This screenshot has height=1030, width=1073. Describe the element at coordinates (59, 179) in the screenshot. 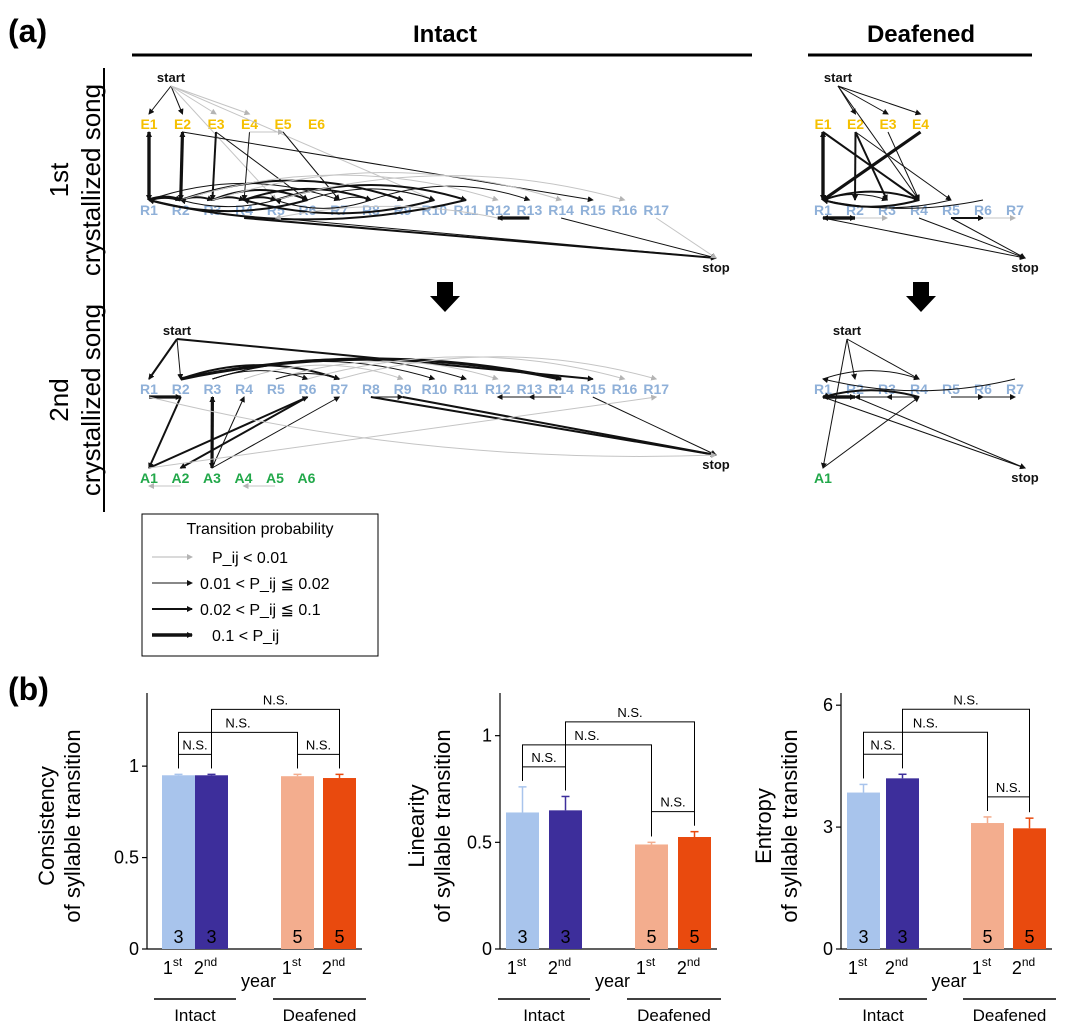

I see `row1-ordinal: 1st` at that location.